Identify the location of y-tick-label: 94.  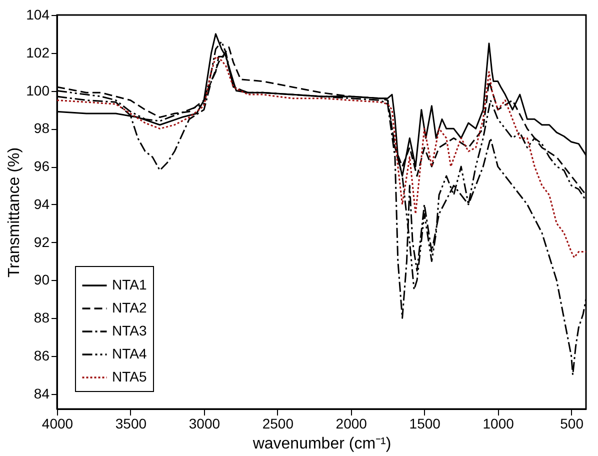
(42, 204).